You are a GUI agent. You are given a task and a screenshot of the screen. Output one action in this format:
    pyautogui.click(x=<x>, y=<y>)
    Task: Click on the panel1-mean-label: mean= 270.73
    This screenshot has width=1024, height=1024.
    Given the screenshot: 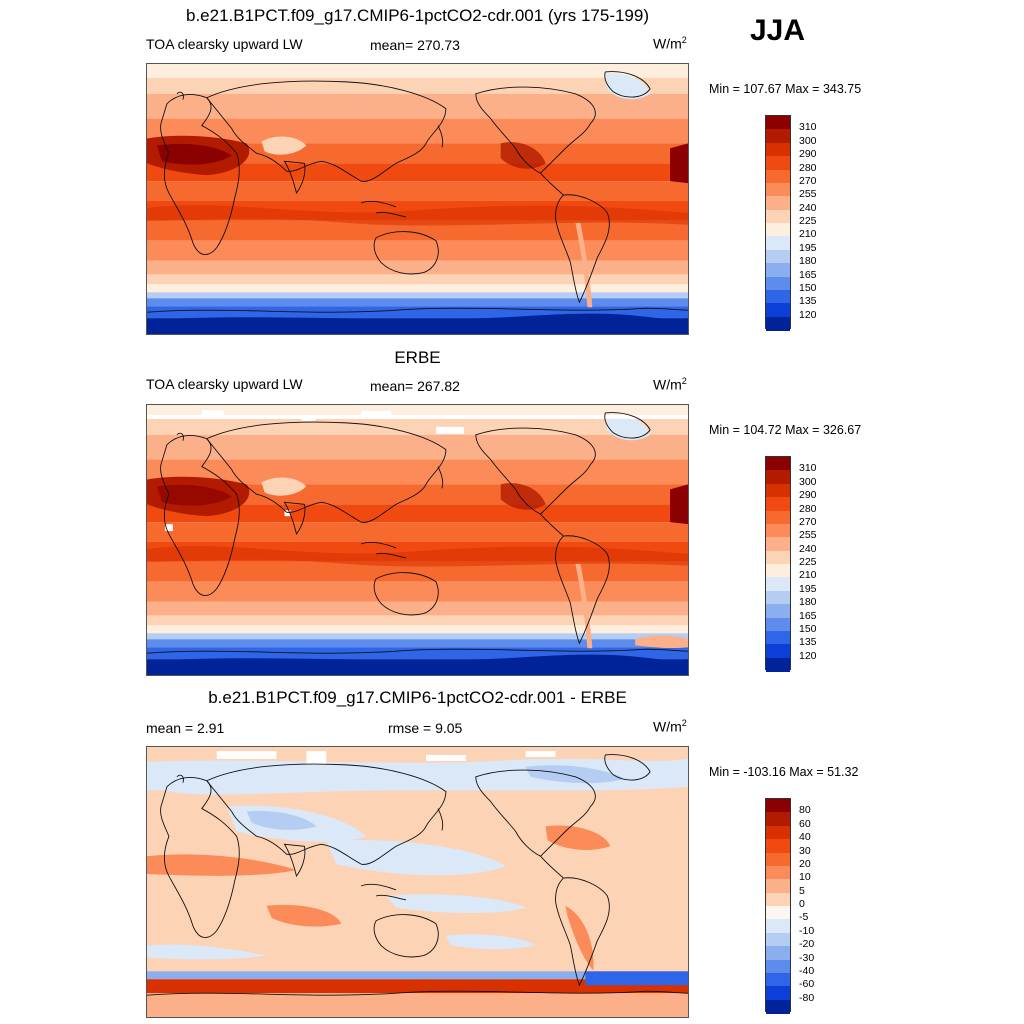 What is the action you would take?
    pyautogui.click(x=415, y=45)
    